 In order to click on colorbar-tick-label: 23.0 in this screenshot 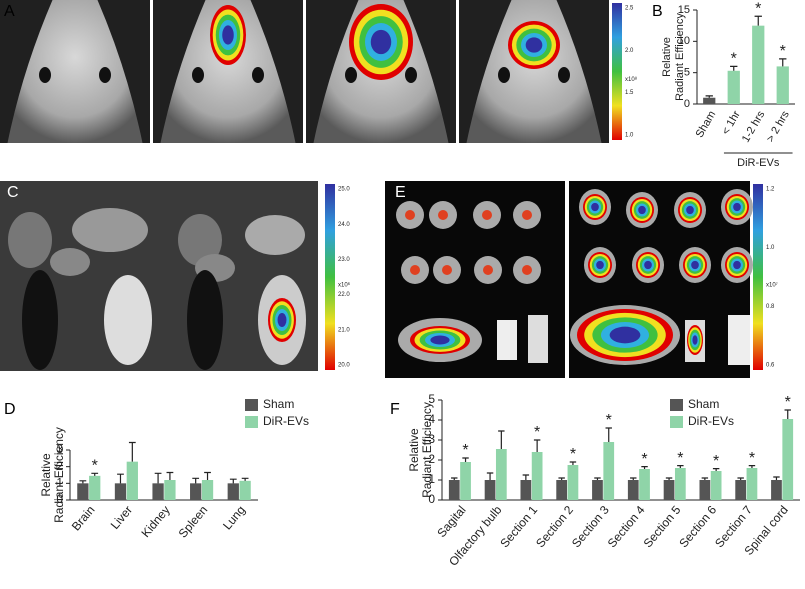, I will do `click(344, 260)`.